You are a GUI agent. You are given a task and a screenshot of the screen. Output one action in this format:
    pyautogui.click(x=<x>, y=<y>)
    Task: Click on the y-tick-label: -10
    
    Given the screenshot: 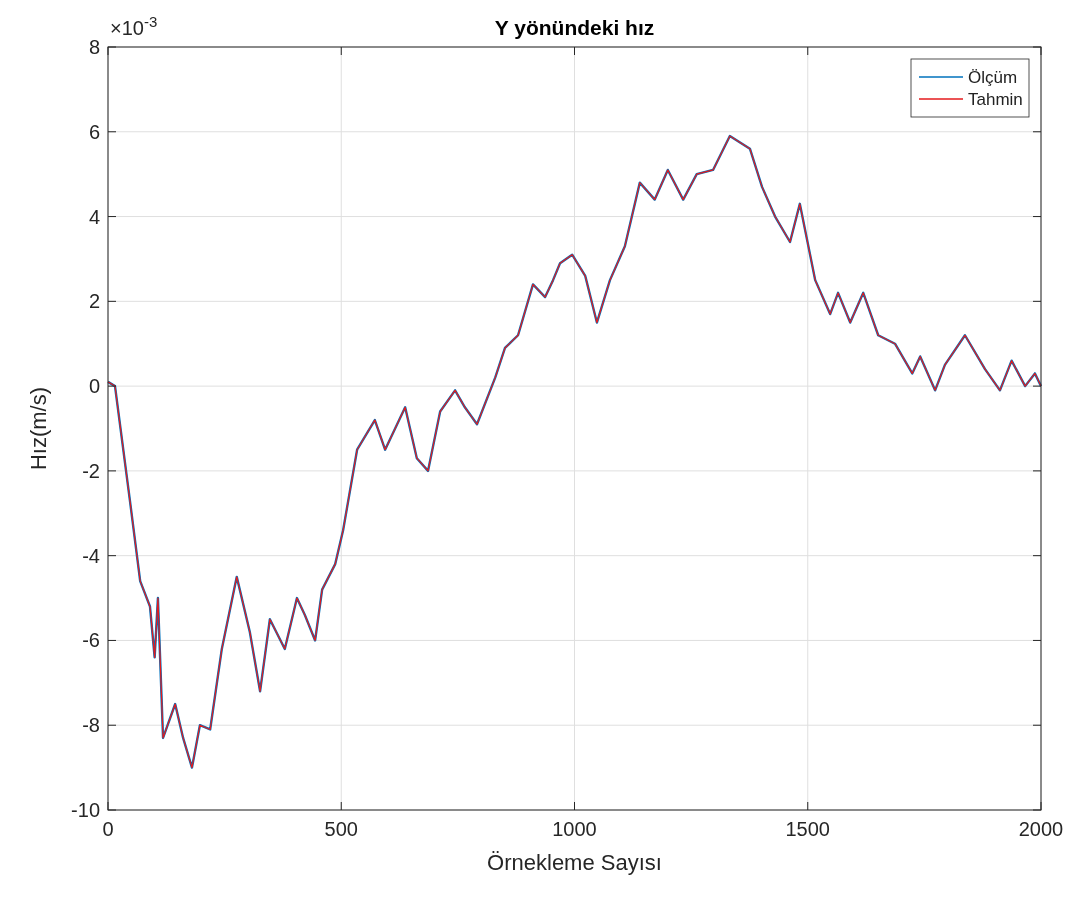 What is the action you would take?
    pyautogui.click(x=85, y=810)
    